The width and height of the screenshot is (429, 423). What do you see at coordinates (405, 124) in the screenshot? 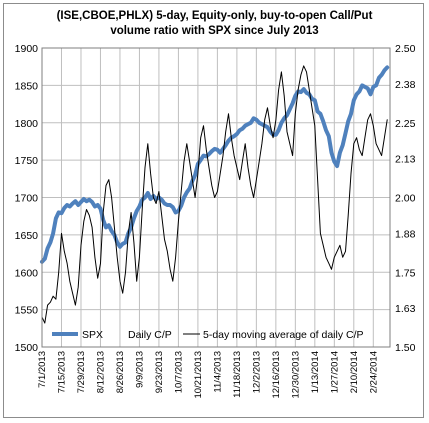
I see `right-axis-tick-label: 2.25` at bounding box center [405, 124].